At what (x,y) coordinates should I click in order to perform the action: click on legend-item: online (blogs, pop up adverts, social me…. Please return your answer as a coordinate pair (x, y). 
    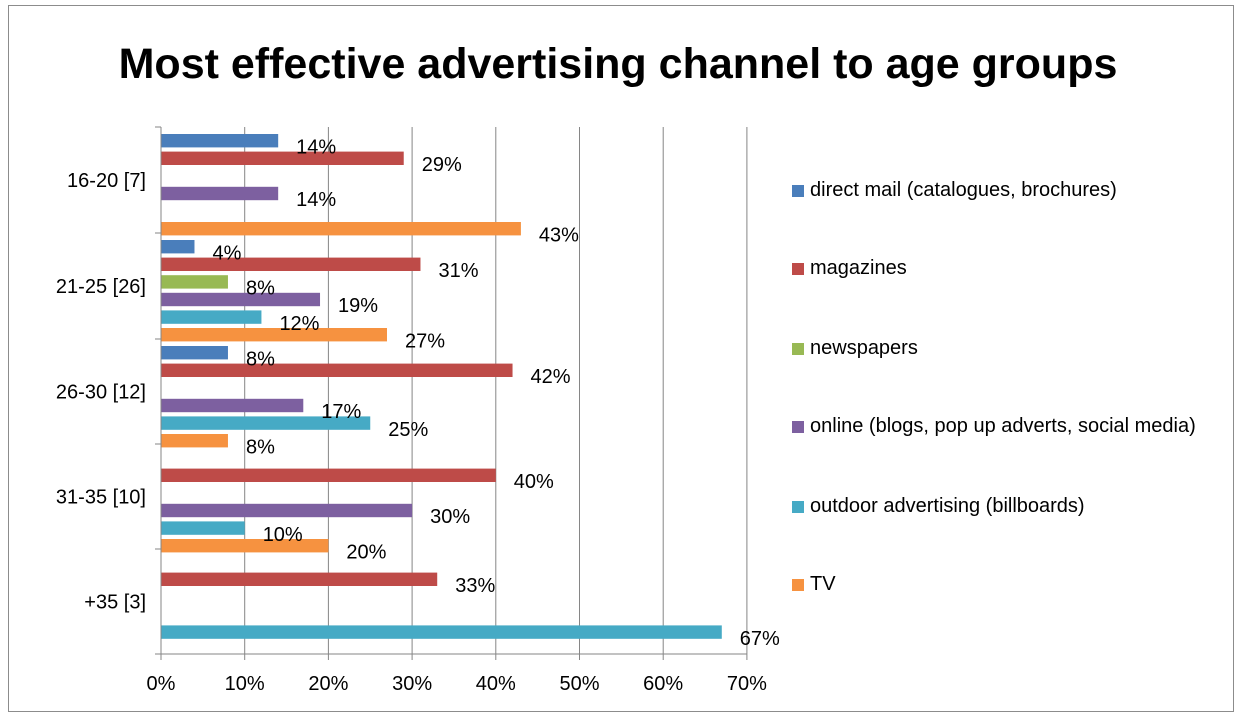
    Looking at the image, I should click on (1011, 426).